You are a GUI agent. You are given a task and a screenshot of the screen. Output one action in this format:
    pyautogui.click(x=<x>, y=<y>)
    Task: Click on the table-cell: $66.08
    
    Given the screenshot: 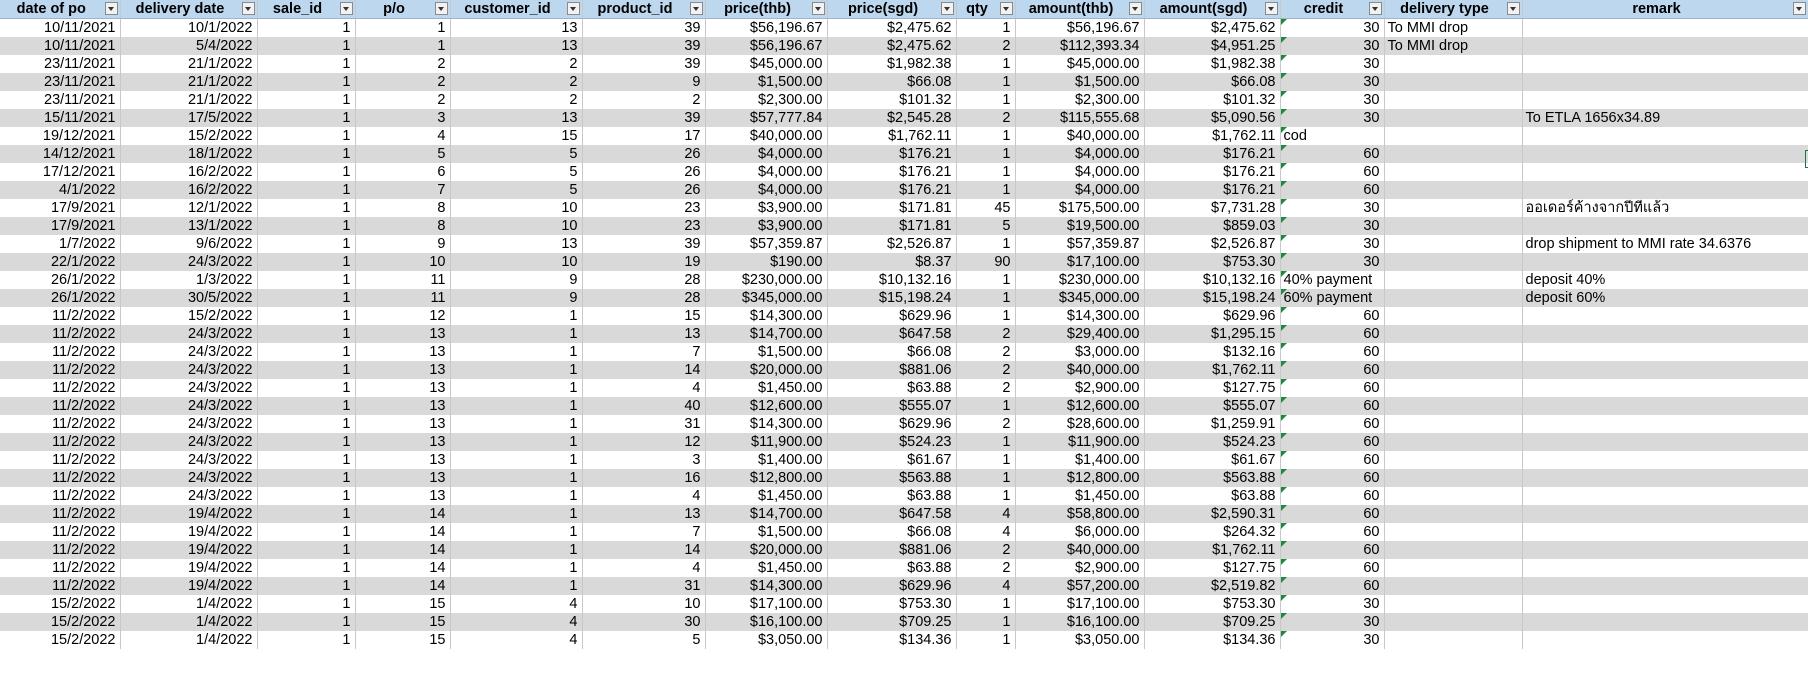 What is the action you would take?
    pyautogui.click(x=892, y=82)
    